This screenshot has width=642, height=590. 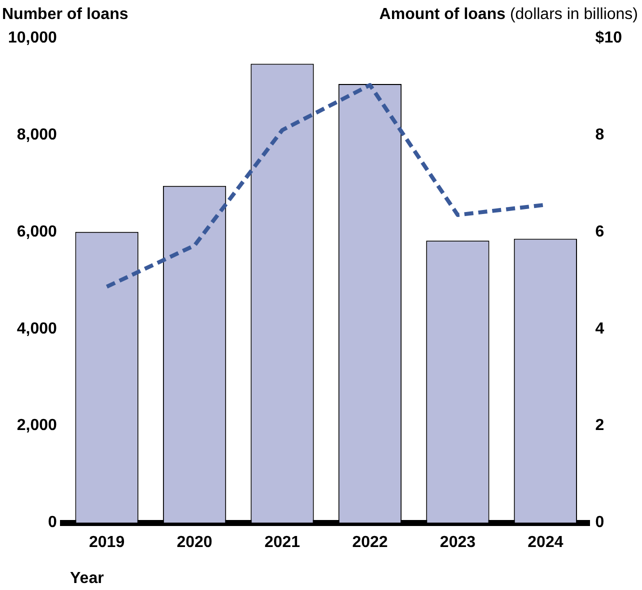 I want to click on y-tick-label: 4,000, so click(x=37, y=329).